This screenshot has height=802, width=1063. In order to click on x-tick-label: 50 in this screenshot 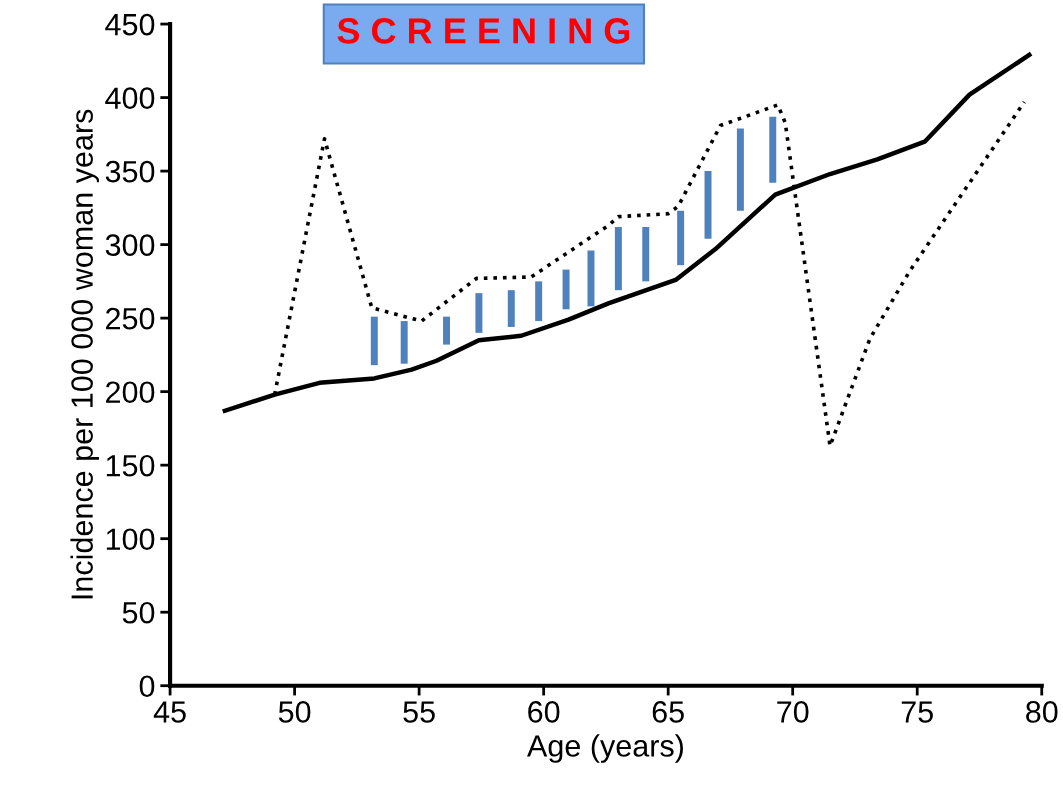, I will do `click(294, 712)`.